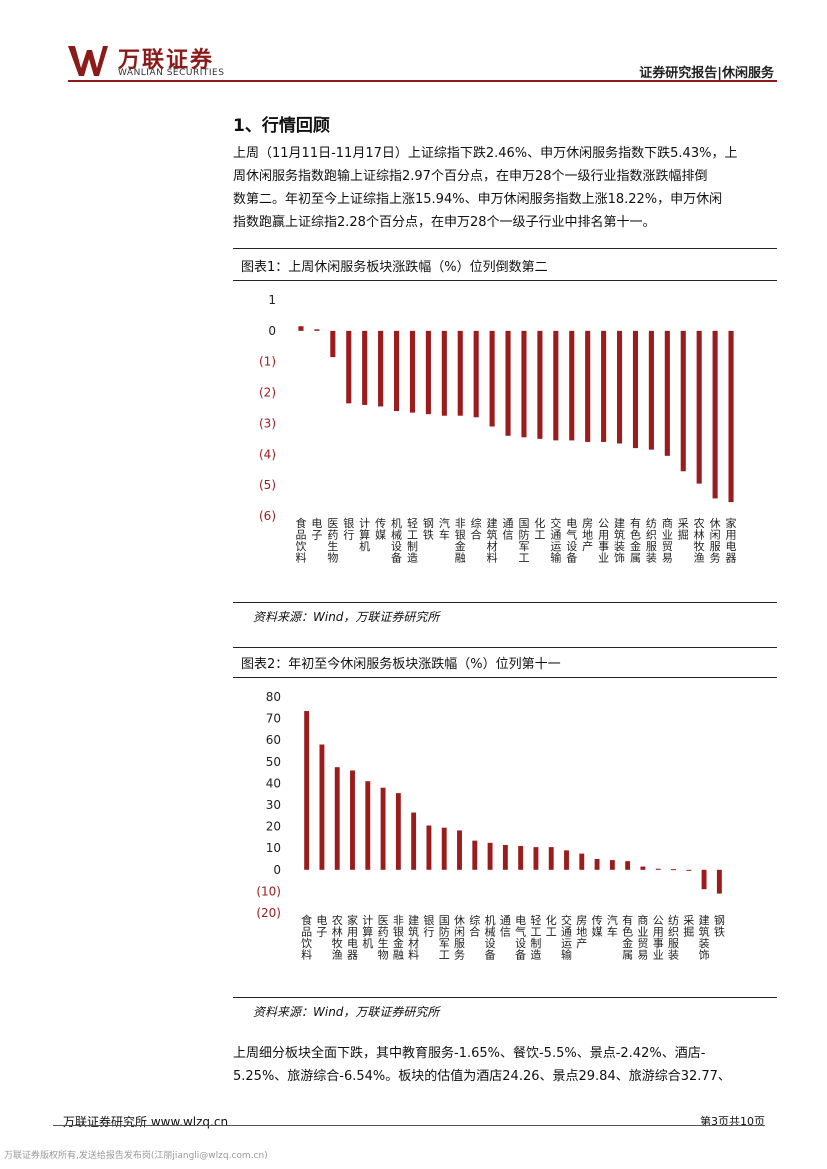 This screenshot has height=1169, width=827. I want to click on paragraph-line: 指数跑赢上证综指2.28个百分点，在申万28个一级子行业中排名第十一。, so click(444, 222).